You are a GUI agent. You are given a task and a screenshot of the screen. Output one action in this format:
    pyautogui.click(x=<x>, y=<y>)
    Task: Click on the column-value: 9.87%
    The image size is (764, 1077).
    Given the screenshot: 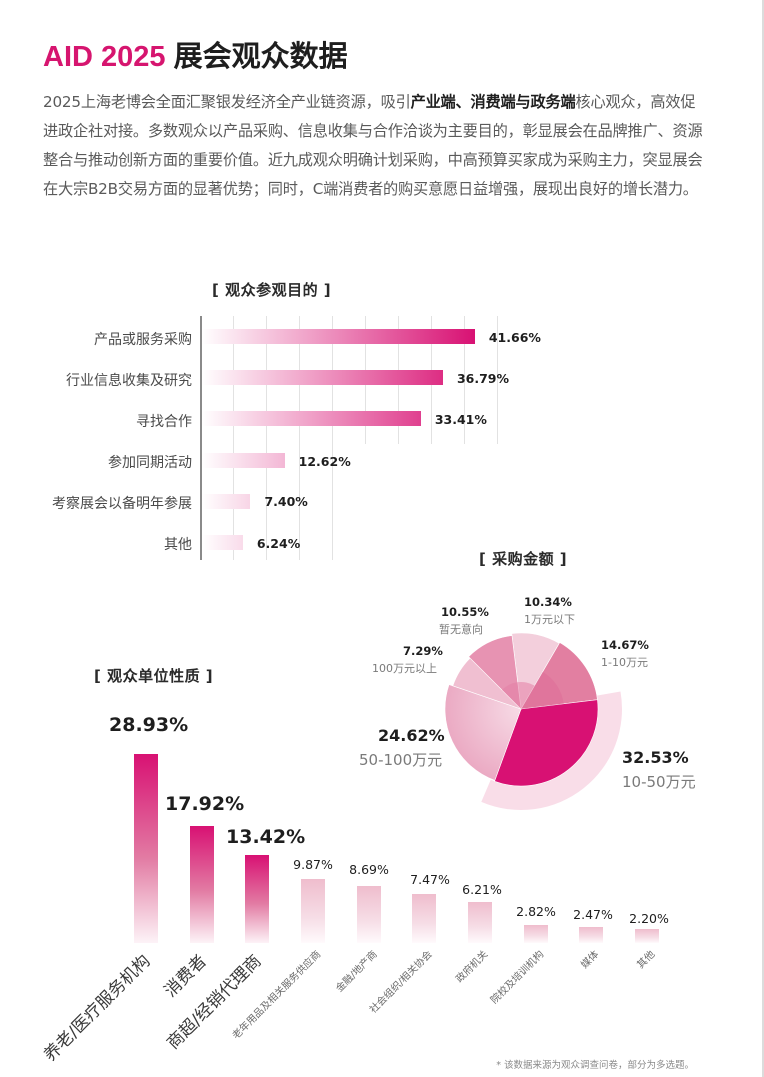 What is the action you would take?
    pyautogui.click(x=313, y=864)
    